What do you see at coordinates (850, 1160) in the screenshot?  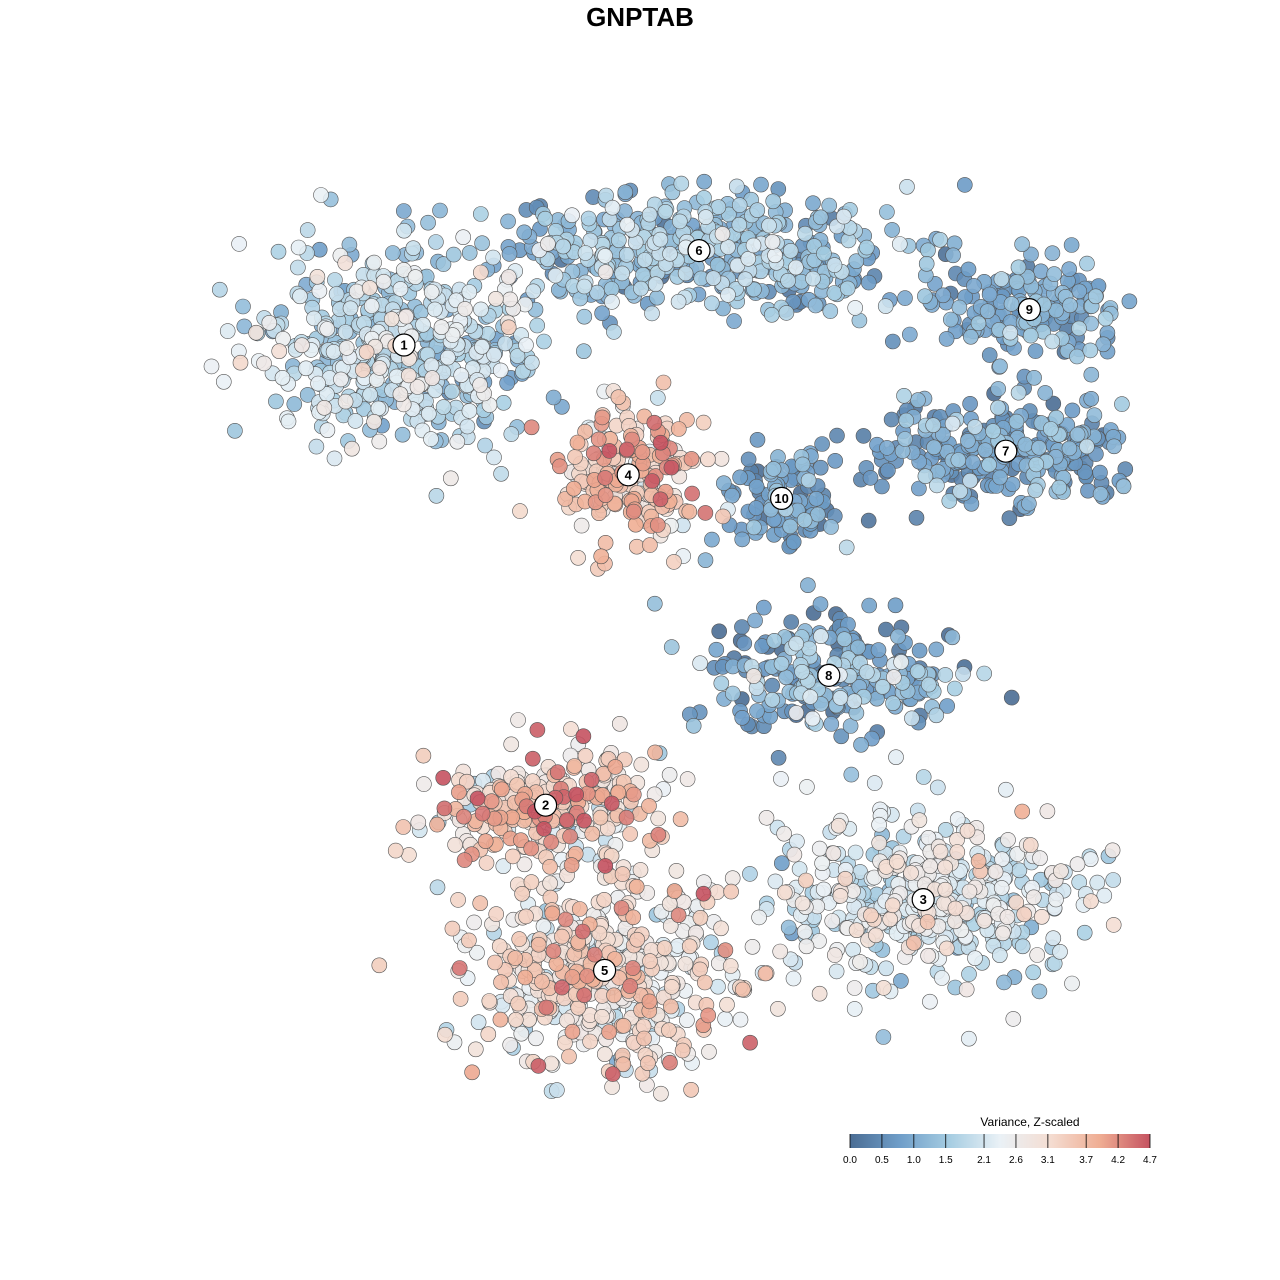 I see `legend-tick-label: 0.0` at bounding box center [850, 1160].